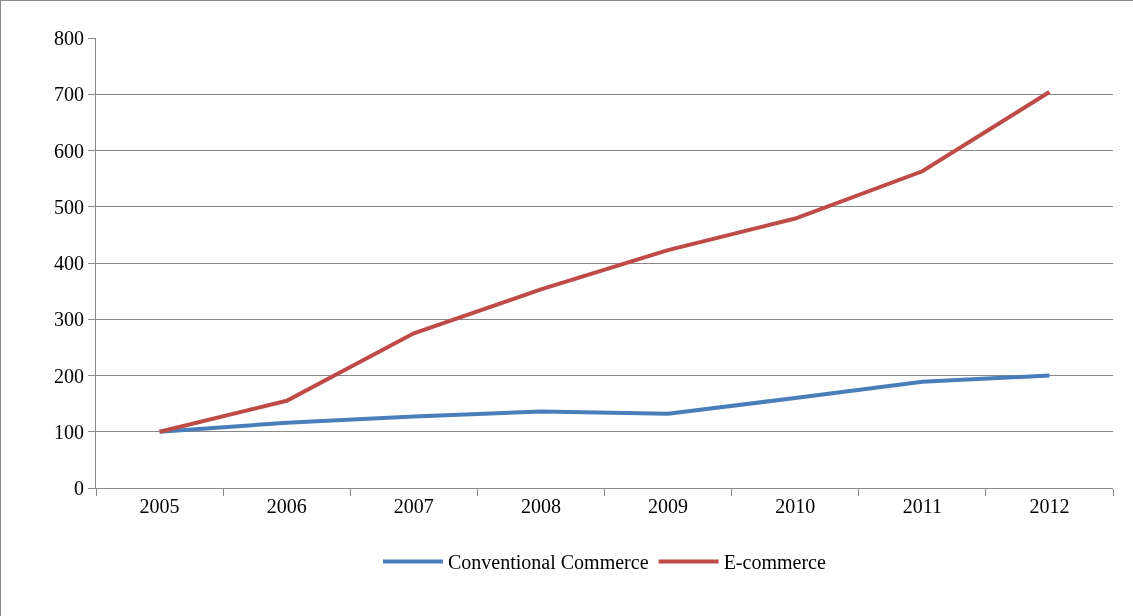 This screenshot has height=616, width=1133. What do you see at coordinates (69, 94) in the screenshot?
I see `y-tick-label: 700` at bounding box center [69, 94].